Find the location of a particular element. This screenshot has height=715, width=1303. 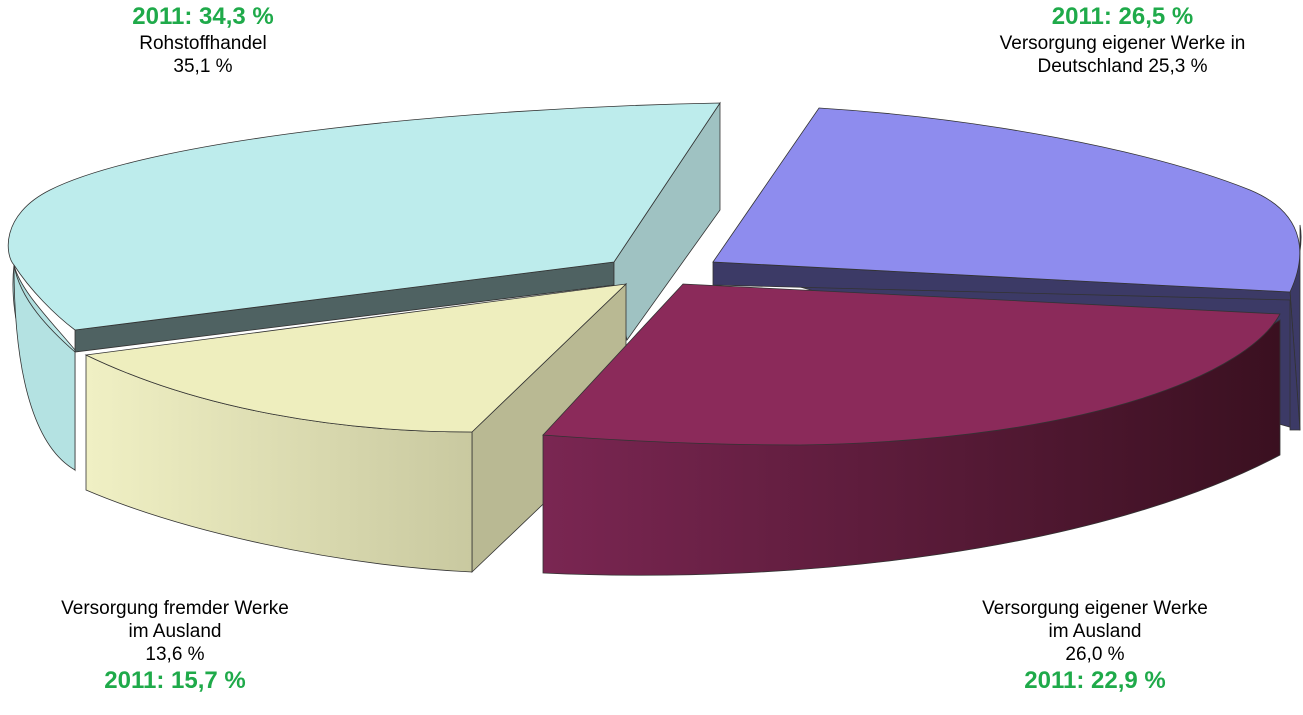

label-versorgung-fremder-werke-line1: Versorgung fremder Werke is located at coordinates (175, 608).